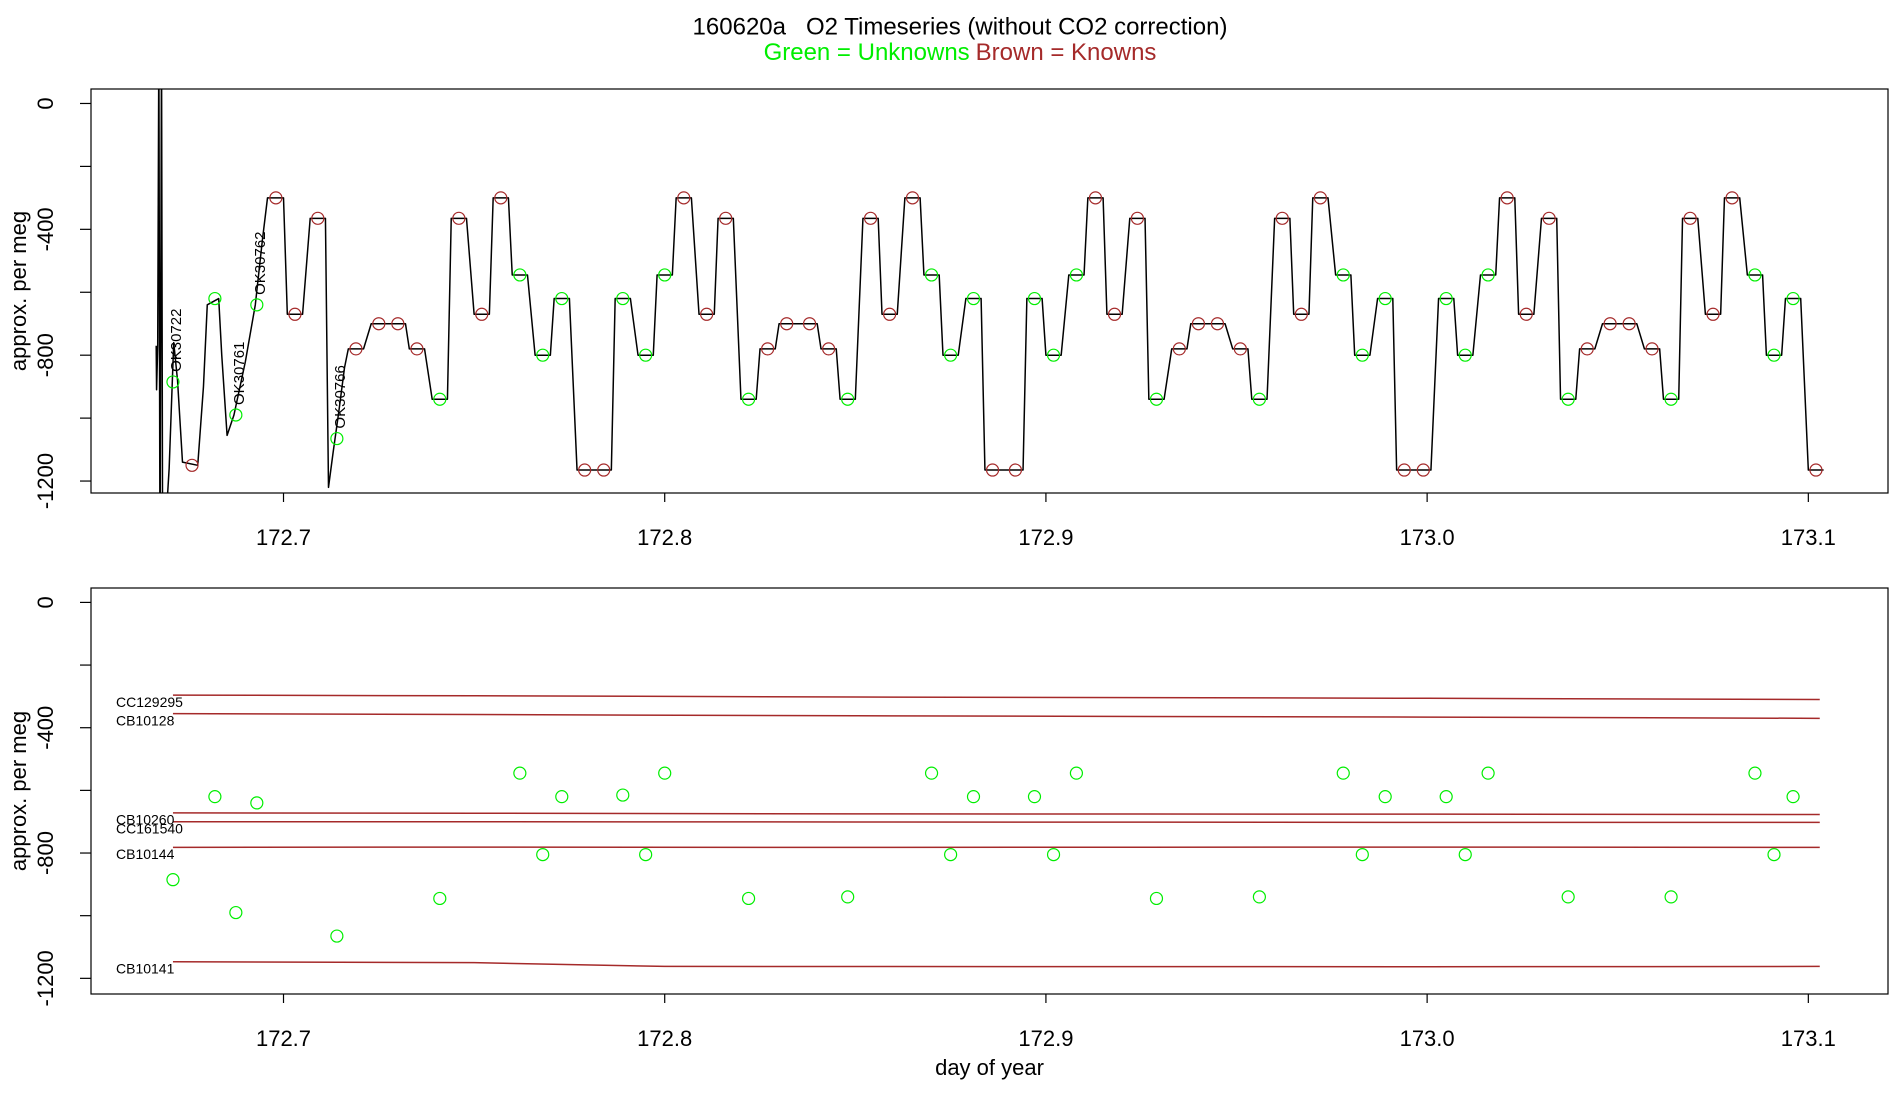 This screenshot has width=1900, height=1100. What do you see at coordinates (145, 854) in the screenshot?
I see `line-label: CB10144` at bounding box center [145, 854].